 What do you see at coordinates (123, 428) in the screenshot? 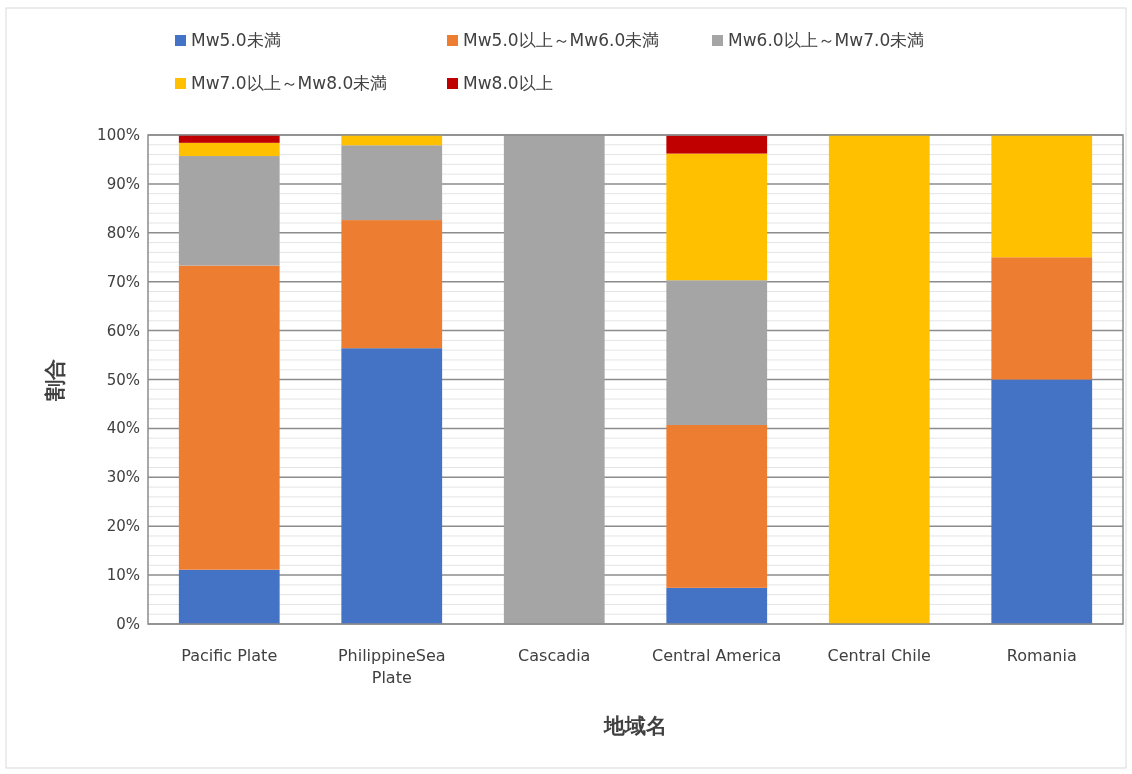
I see `y-tick-label: 40%` at bounding box center [123, 428].